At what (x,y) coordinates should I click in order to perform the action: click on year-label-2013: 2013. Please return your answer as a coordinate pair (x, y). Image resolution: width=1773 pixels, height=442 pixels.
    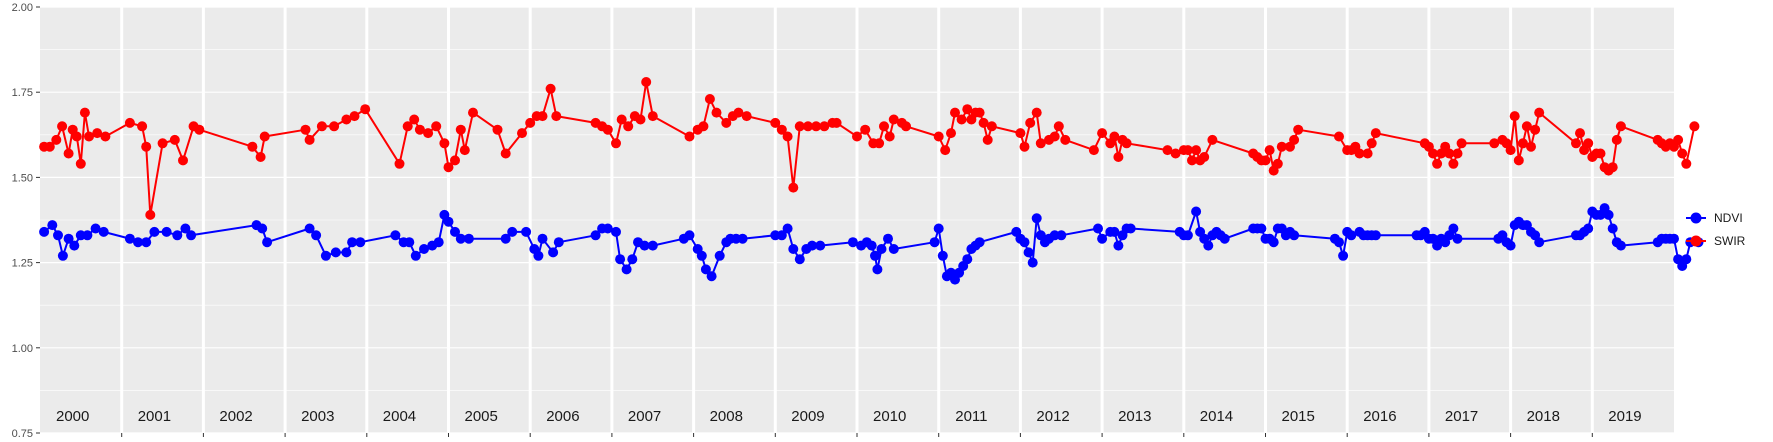
    Looking at the image, I should click on (1134, 416).